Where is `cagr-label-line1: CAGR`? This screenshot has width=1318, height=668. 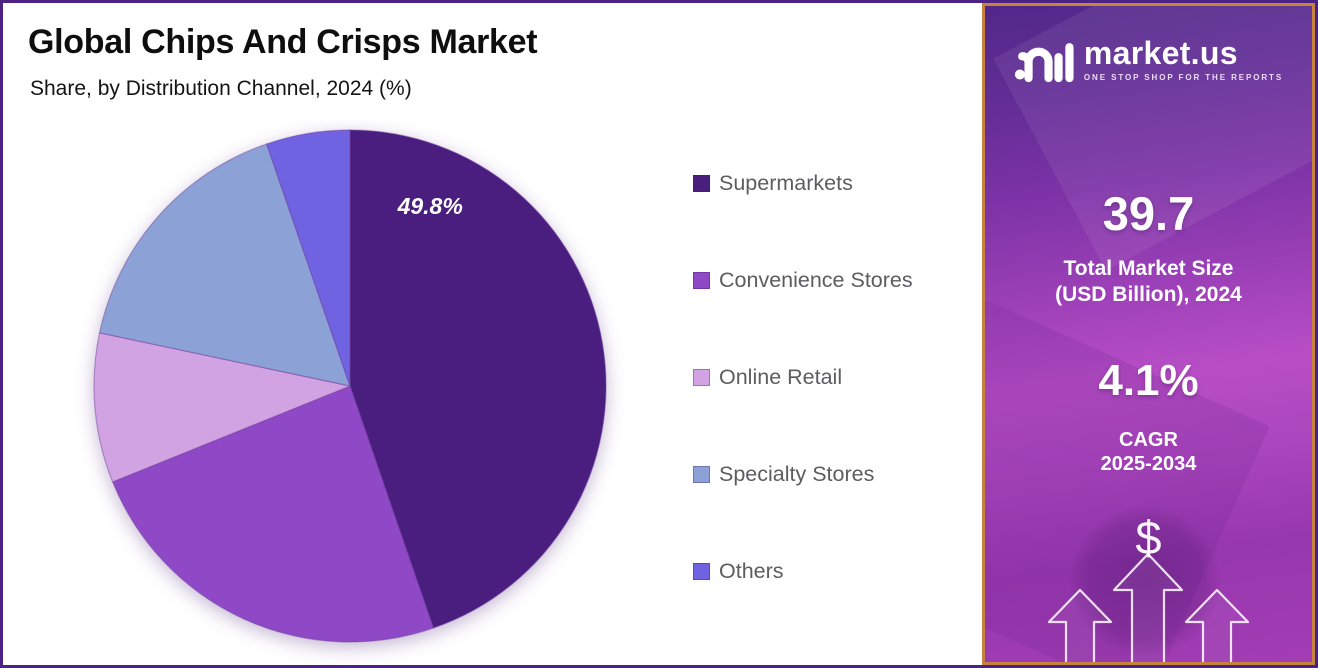 cagr-label-line1: CAGR is located at coordinates (1148, 440).